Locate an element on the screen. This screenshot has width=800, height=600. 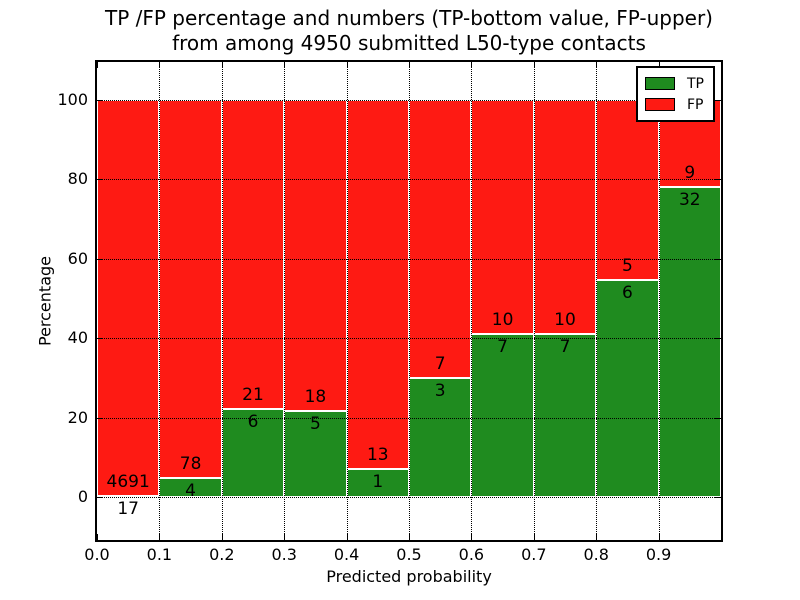
legend-label: FP is located at coordinates (695, 104).